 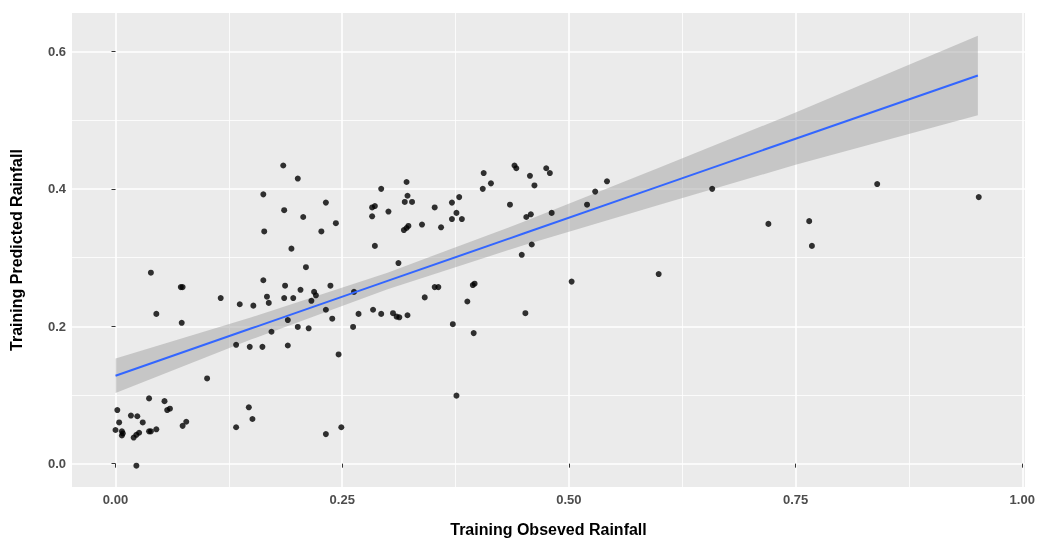 I want to click on x-tick-label: 0.00, so click(x=115, y=499).